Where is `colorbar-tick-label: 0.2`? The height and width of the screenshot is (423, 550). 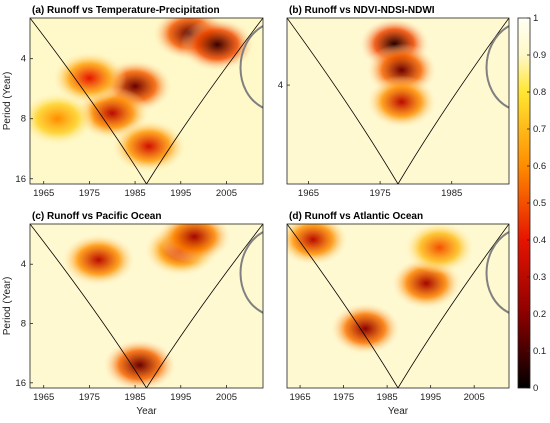 colorbar-tick-label: 0.2 is located at coordinates (539, 314).